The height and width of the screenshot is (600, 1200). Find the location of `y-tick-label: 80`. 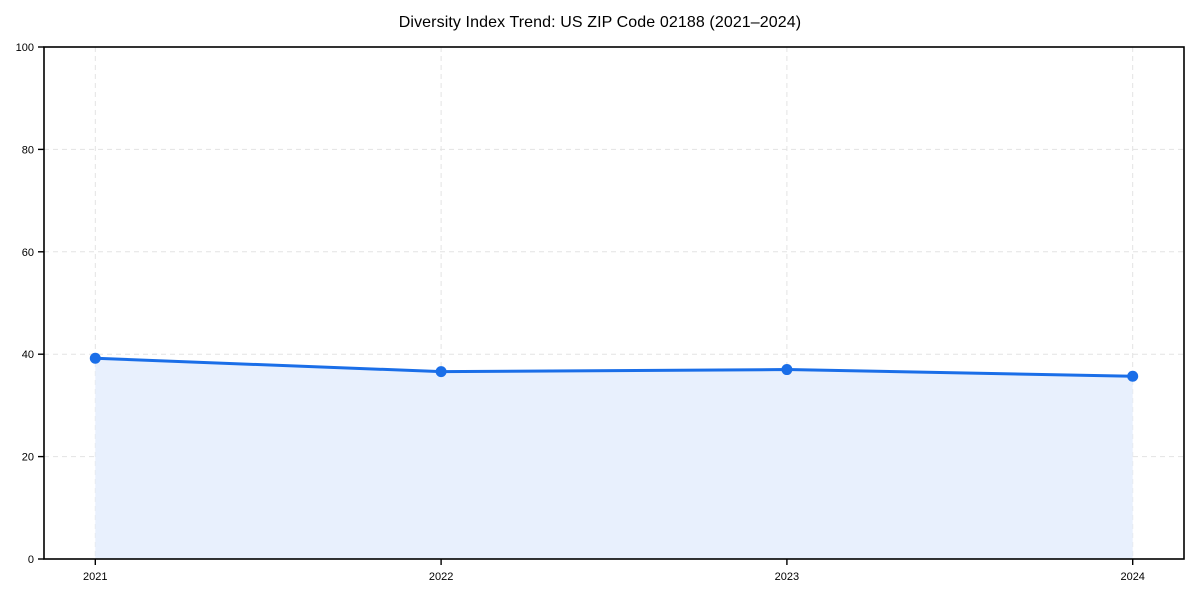

y-tick-label: 80 is located at coordinates (28, 150).